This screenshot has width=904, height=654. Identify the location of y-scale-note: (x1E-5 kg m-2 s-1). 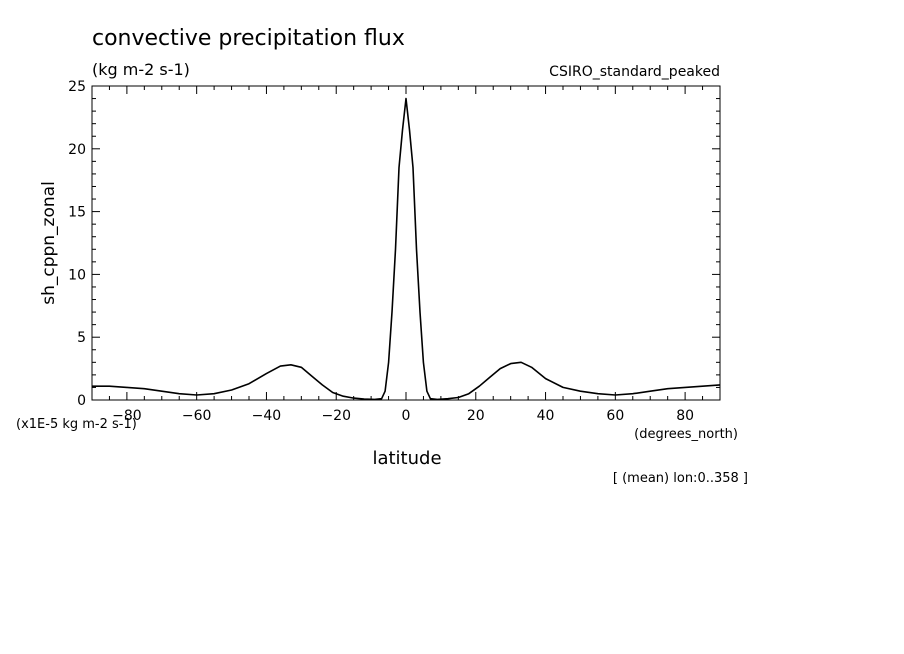
(76, 424).